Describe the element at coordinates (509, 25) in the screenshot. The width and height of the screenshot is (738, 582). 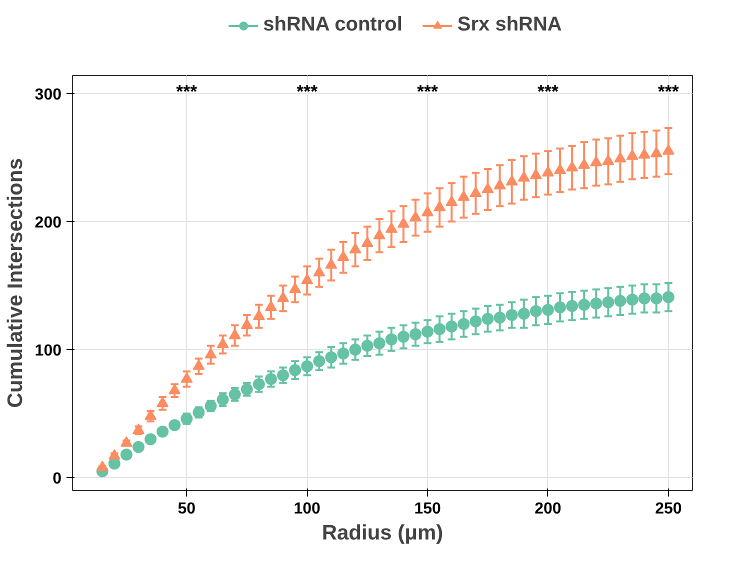
I see `legend-label: Srx shRNA` at that location.